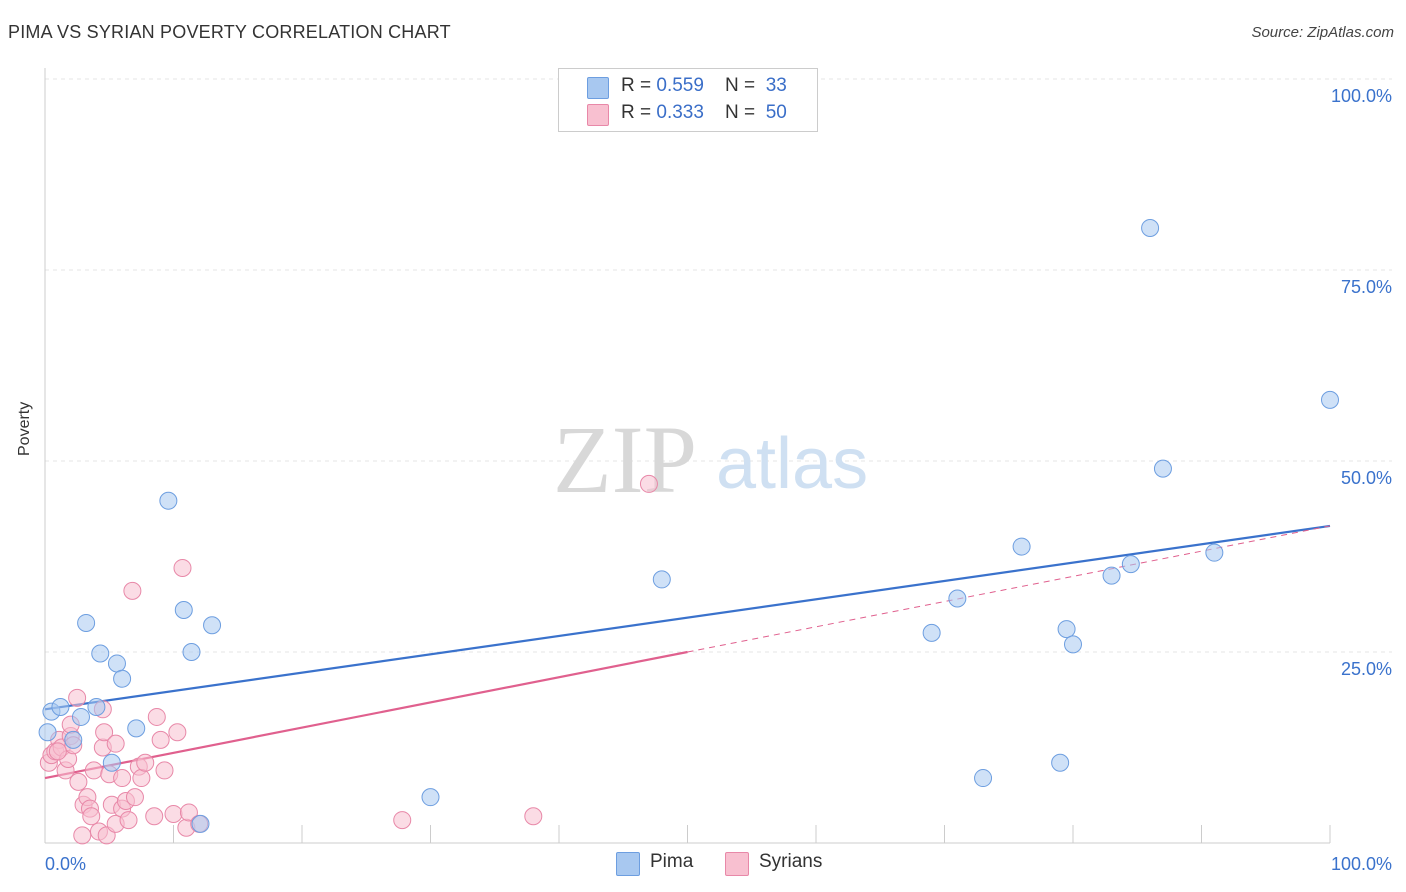 The width and height of the screenshot is (1406, 892). What do you see at coordinates (743, 85) in the screenshot?
I see `pima-n-label: N =` at bounding box center [743, 85].